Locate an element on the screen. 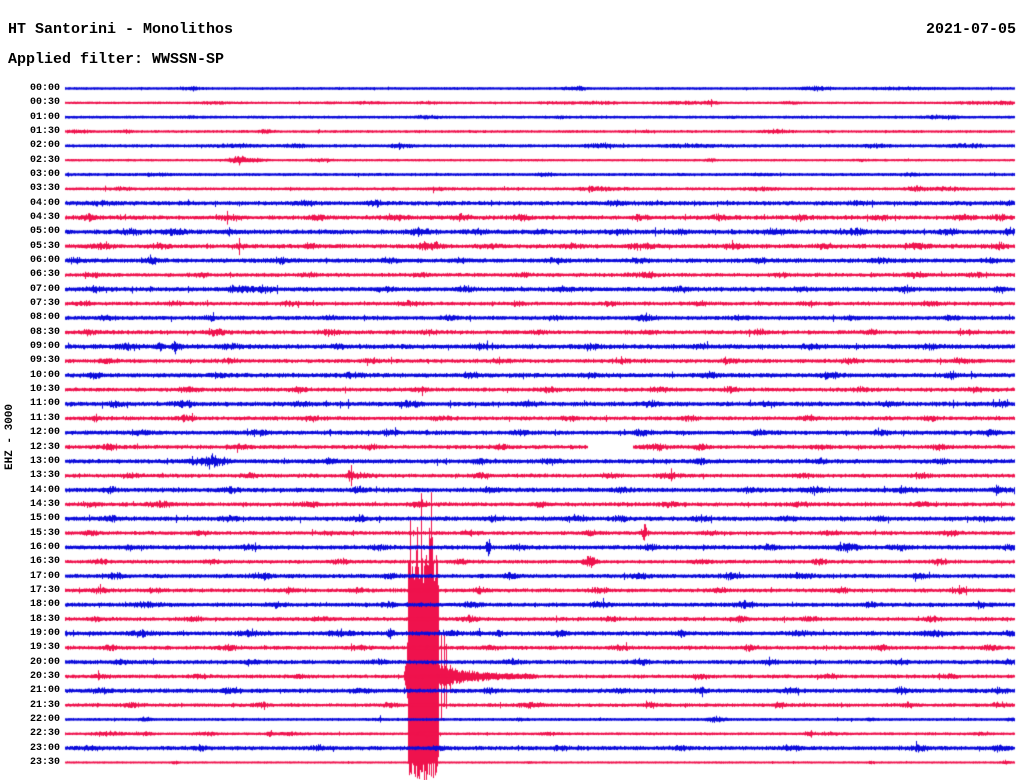 The height and width of the screenshot is (780, 1024). trace-time-label: 05:30 is located at coordinates (44, 246).